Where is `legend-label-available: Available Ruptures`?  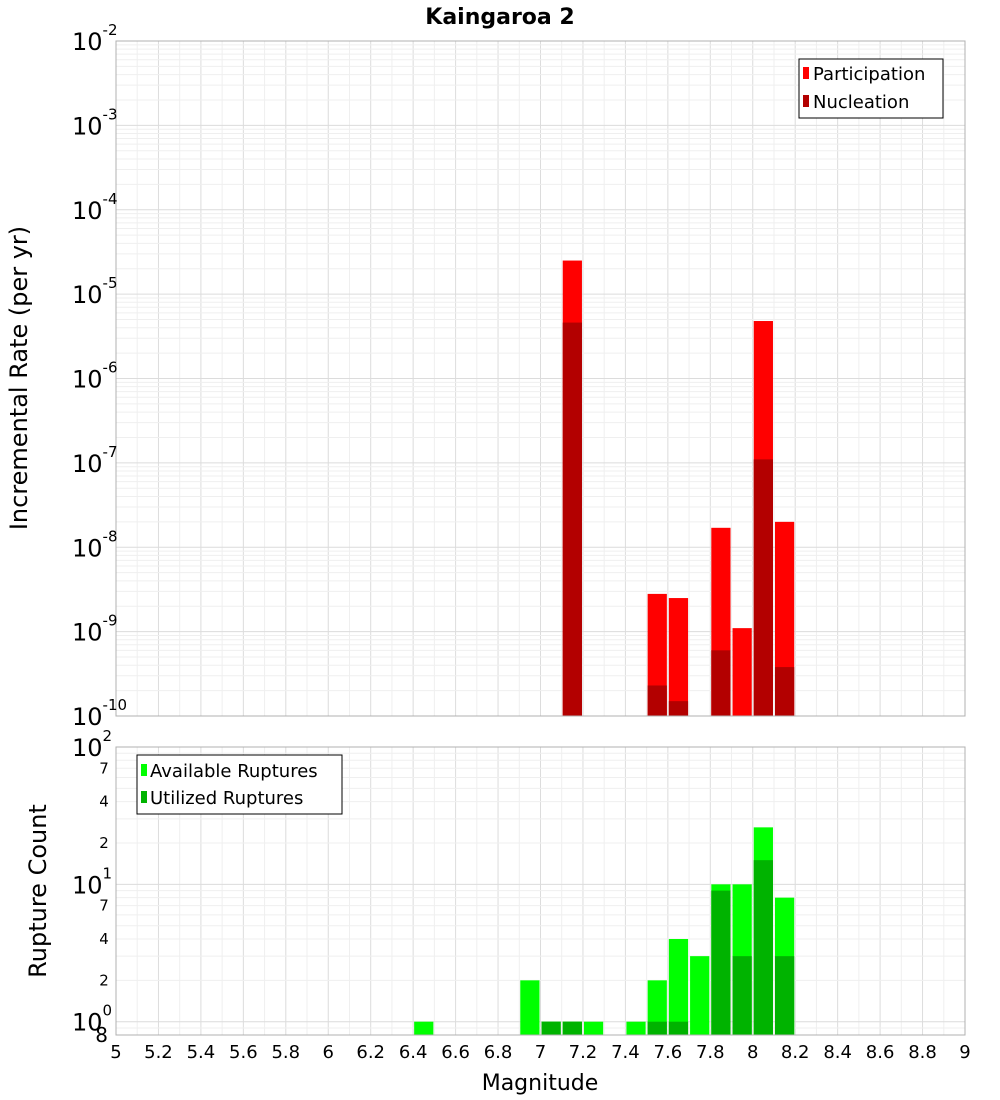 legend-label-available: Available Ruptures is located at coordinates (234, 771).